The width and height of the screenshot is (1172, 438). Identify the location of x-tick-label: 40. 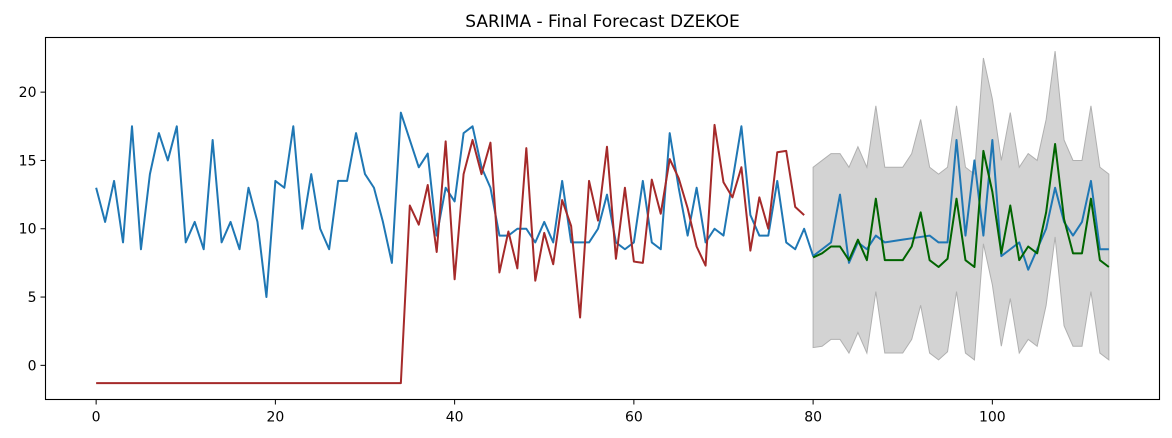
(455, 418).